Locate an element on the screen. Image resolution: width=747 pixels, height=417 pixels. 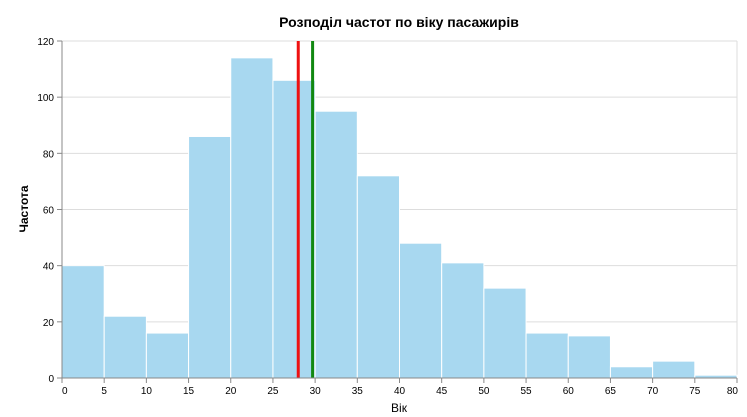
y-tick-label: 20 is located at coordinates (49, 323).